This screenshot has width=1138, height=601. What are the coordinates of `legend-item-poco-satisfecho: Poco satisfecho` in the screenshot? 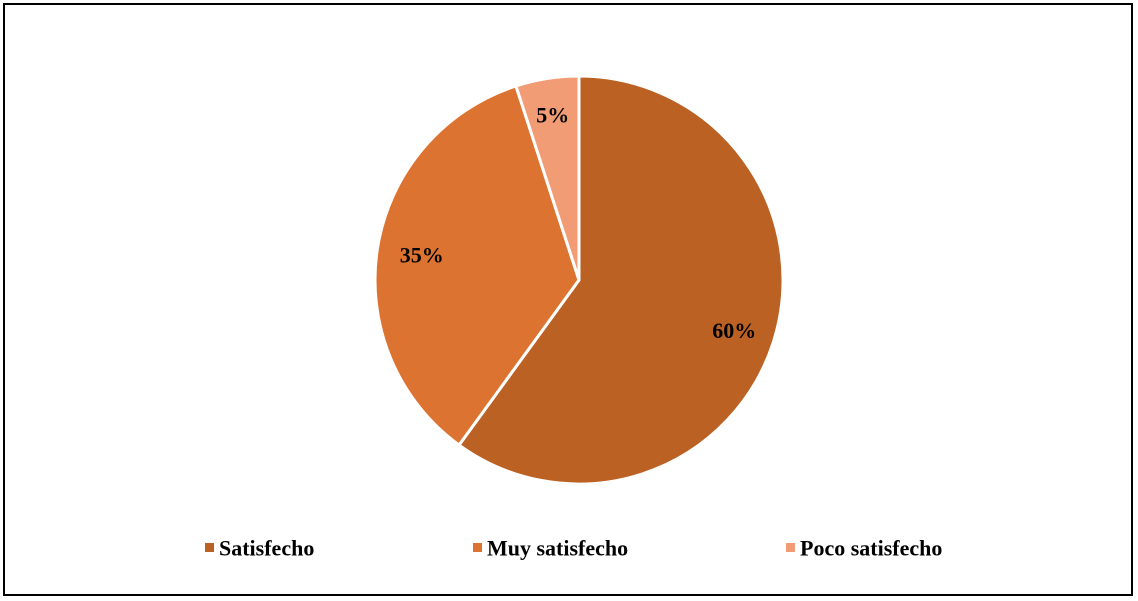 It's located at (864, 548).